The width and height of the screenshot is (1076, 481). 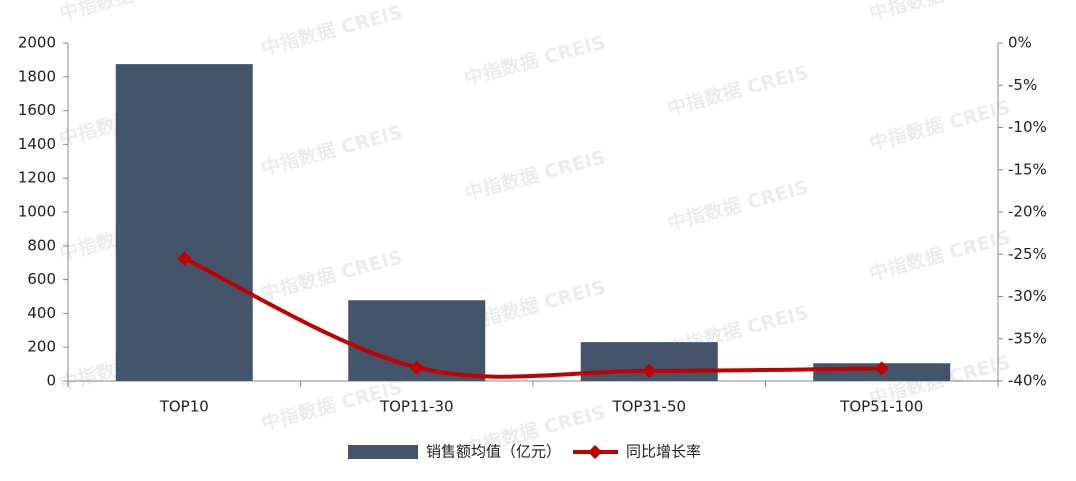 I want to click on x-tick-label: TOP10, so click(x=184, y=407).